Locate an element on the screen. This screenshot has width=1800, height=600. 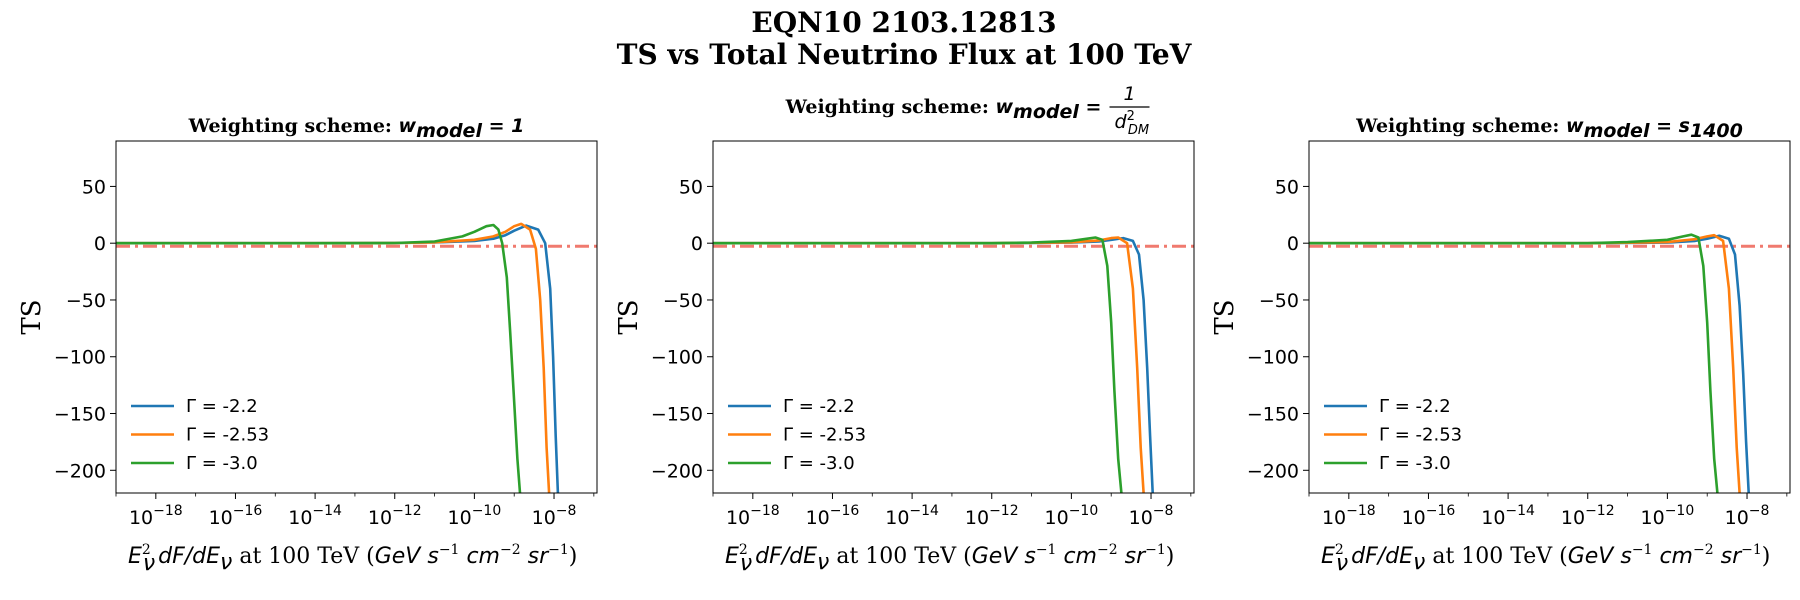
title-fraction-denominator: d2 DM is located at coordinates (1132, 123).